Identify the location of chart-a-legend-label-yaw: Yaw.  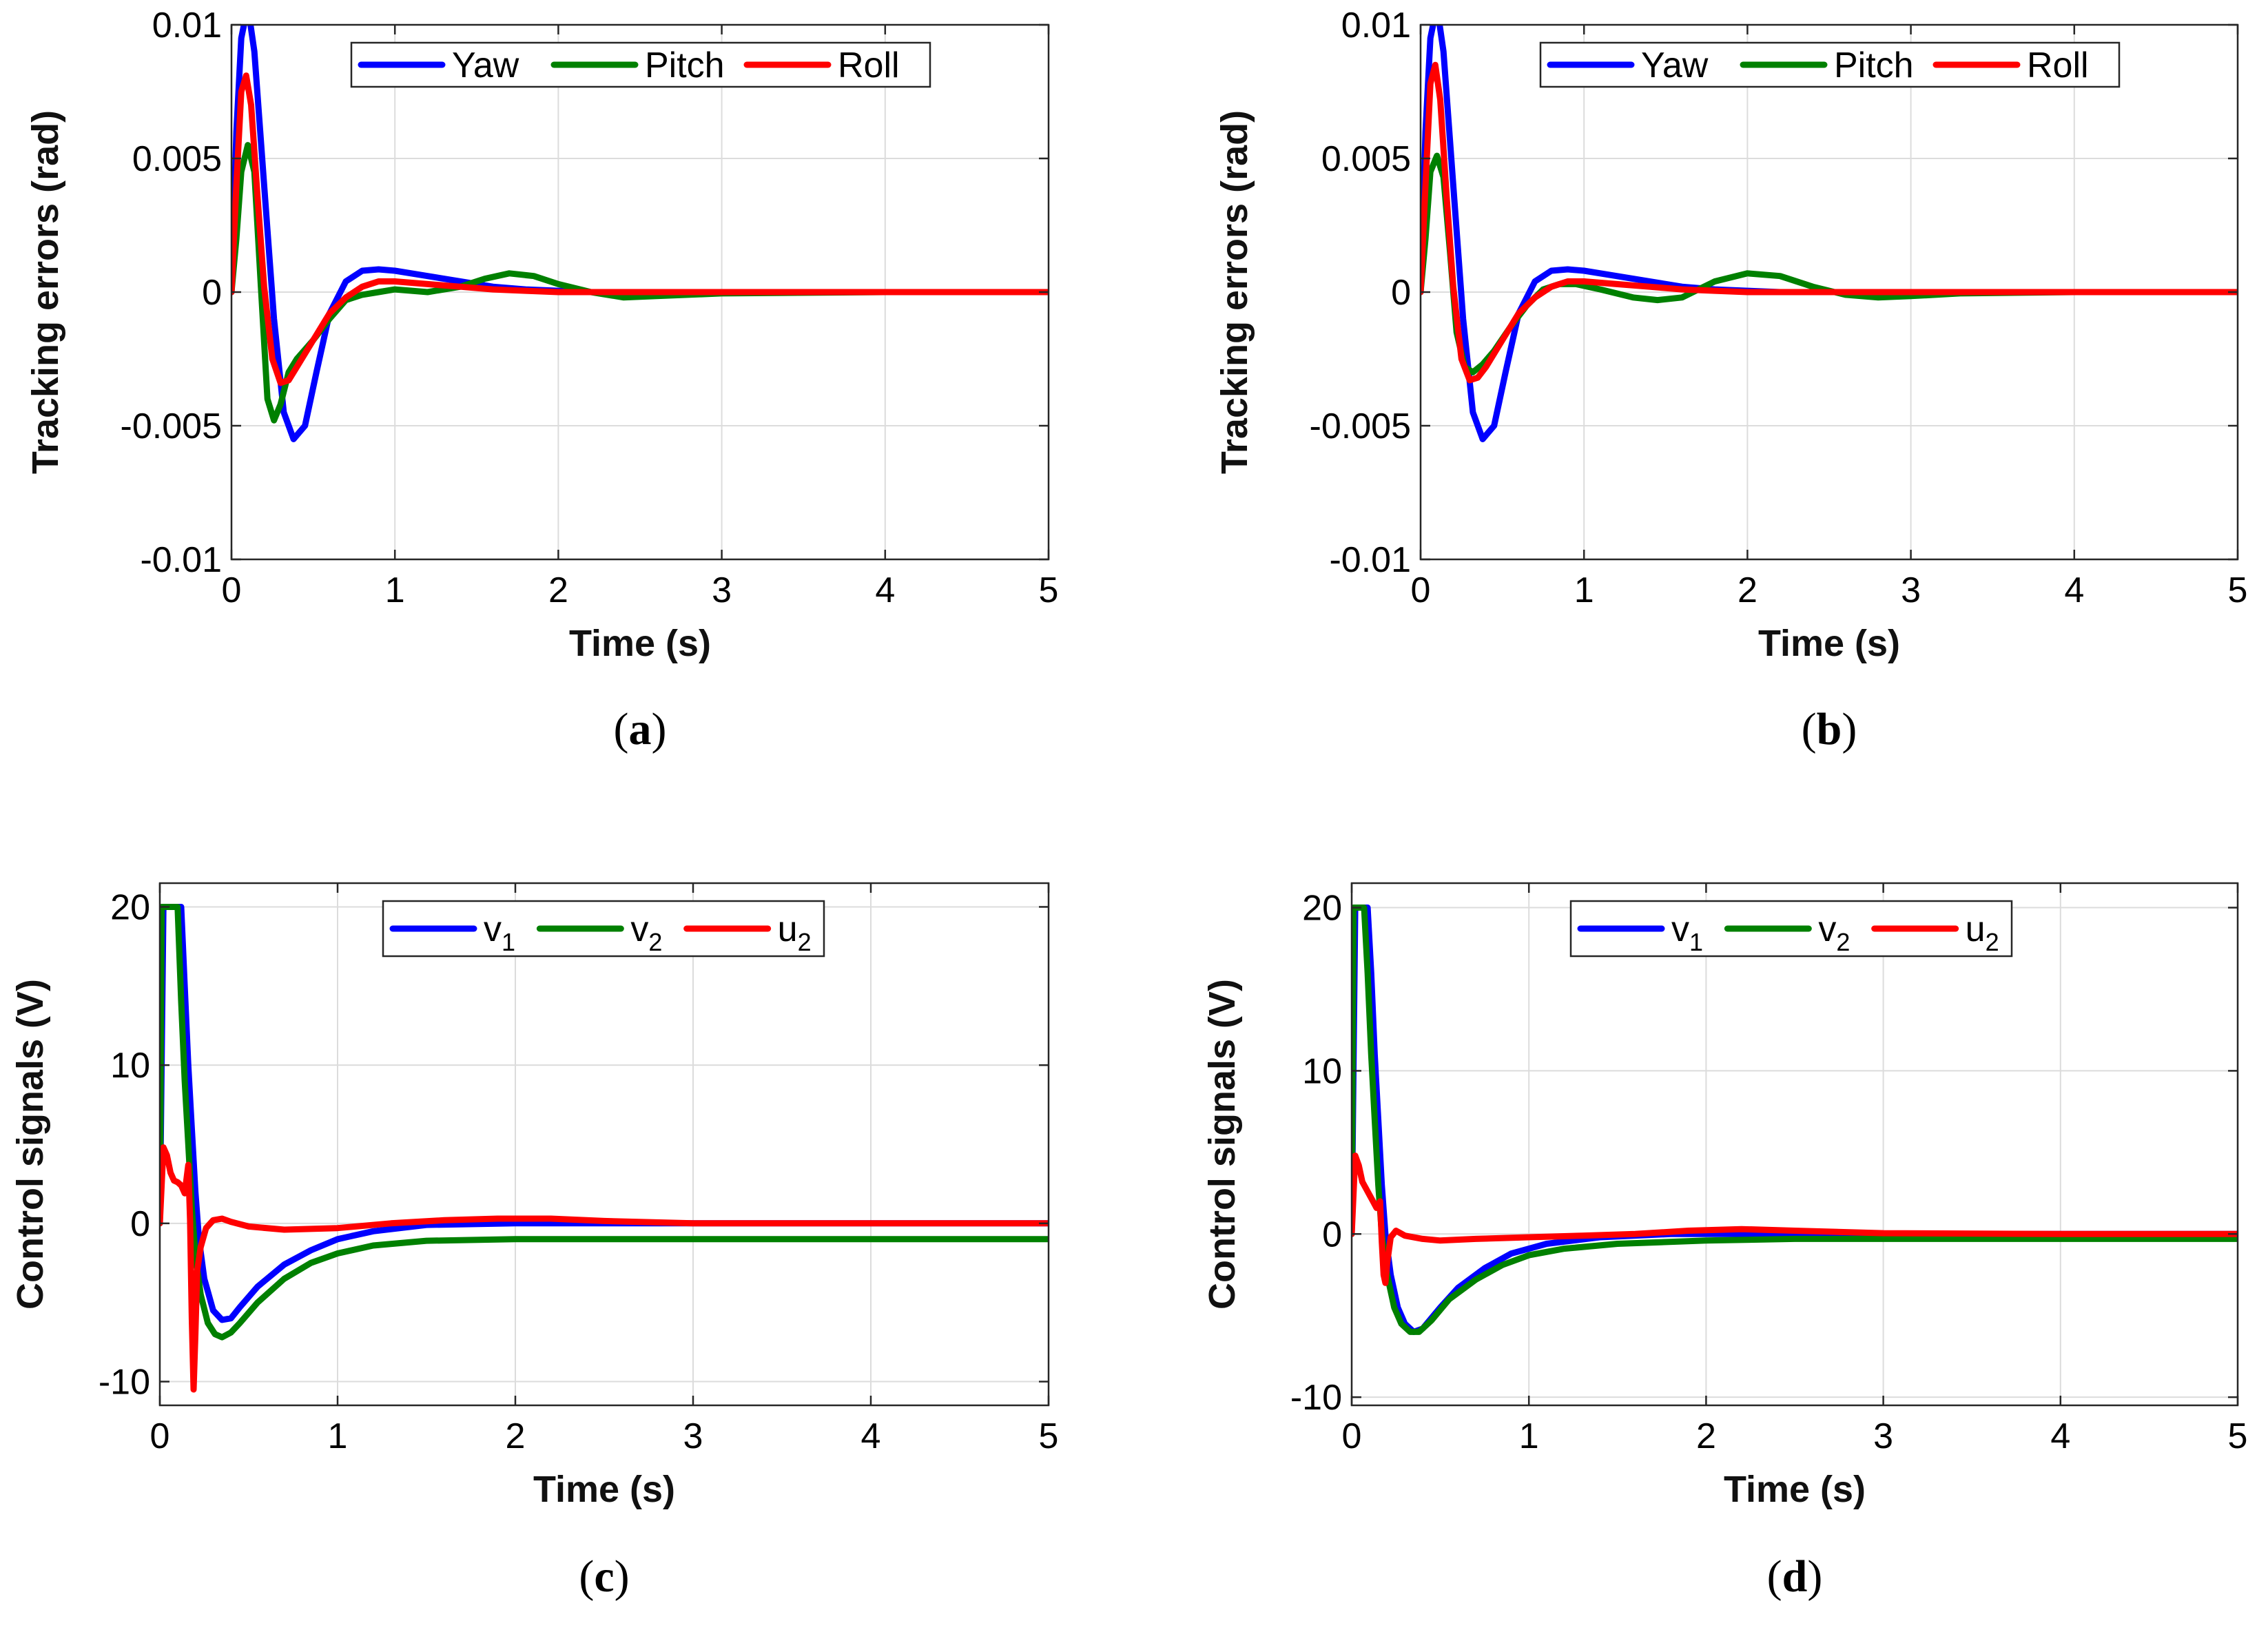
(485, 65).